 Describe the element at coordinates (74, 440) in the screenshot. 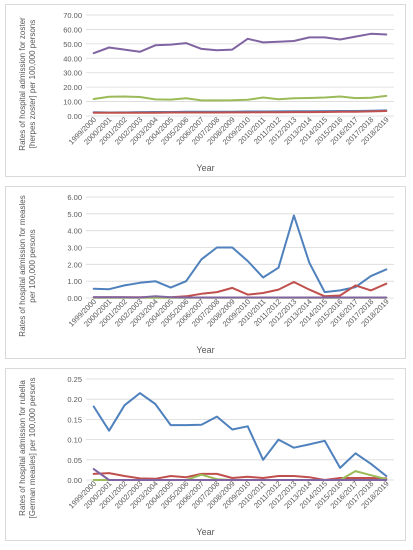

I see `rubella-y-tick-label: 0.10` at that location.